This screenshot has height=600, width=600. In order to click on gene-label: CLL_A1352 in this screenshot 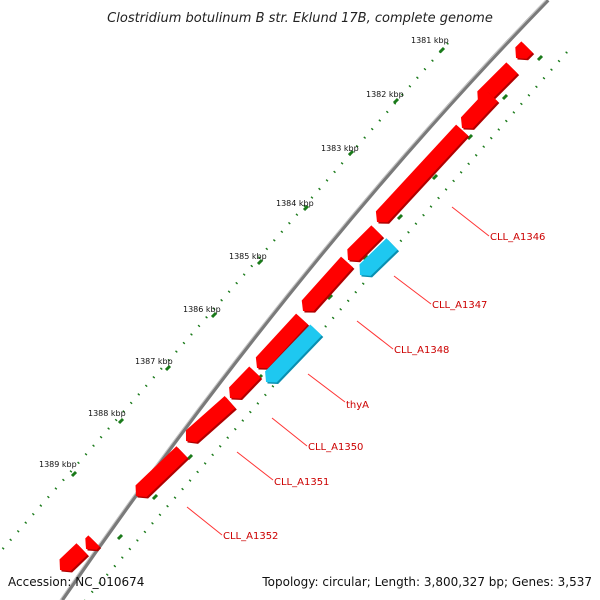, I will do `click(250, 536)`.